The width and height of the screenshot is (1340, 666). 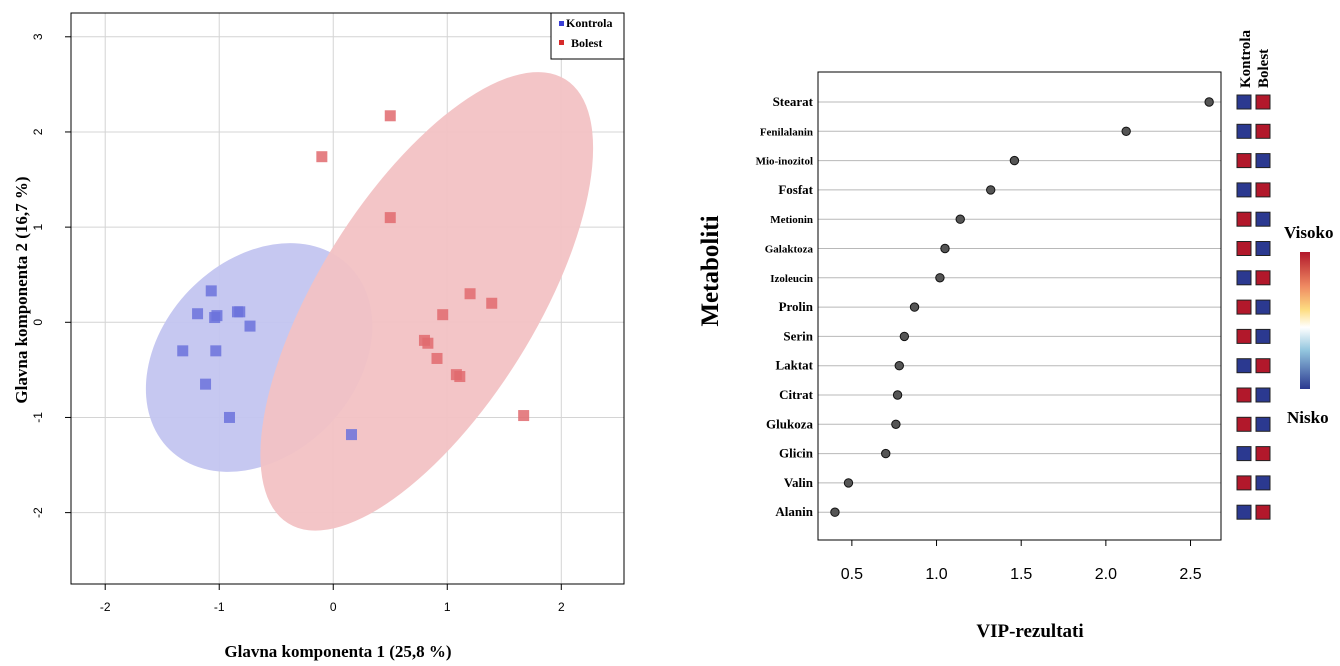 What do you see at coordinates (38, 512) in the screenshot?
I see `pca-y-tick-label: -2` at bounding box center [38, 512].